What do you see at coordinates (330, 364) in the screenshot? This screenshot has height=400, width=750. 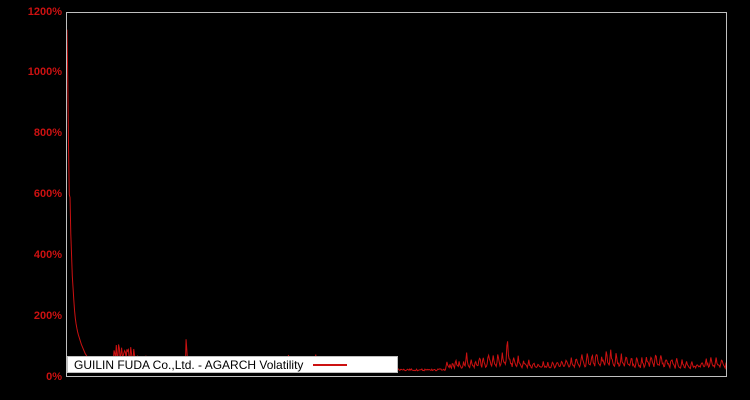 I see `legend-line-swatch` at bounding box center [330, 364].